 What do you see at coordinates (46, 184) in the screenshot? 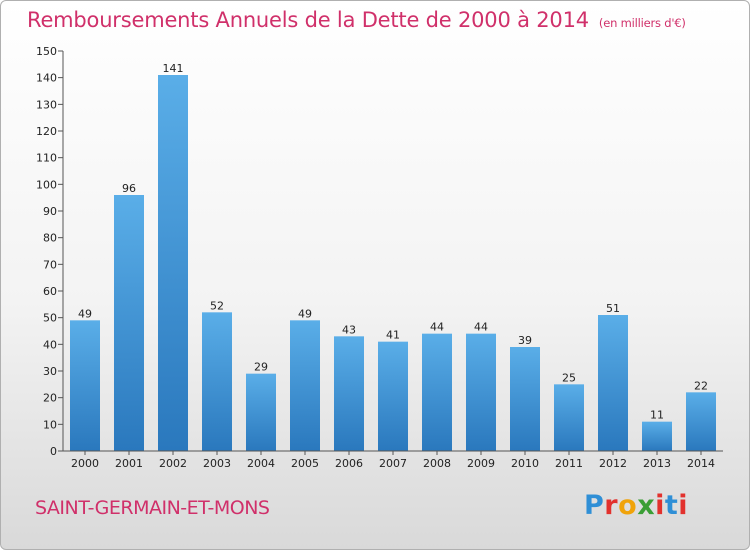
I see `y-tick-label: 100` at bounding box center [46, 184].